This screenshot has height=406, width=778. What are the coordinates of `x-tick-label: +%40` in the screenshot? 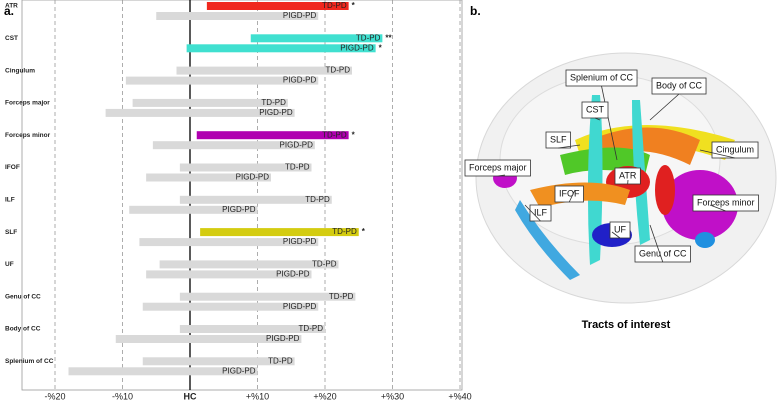 It's located at (459, 396).